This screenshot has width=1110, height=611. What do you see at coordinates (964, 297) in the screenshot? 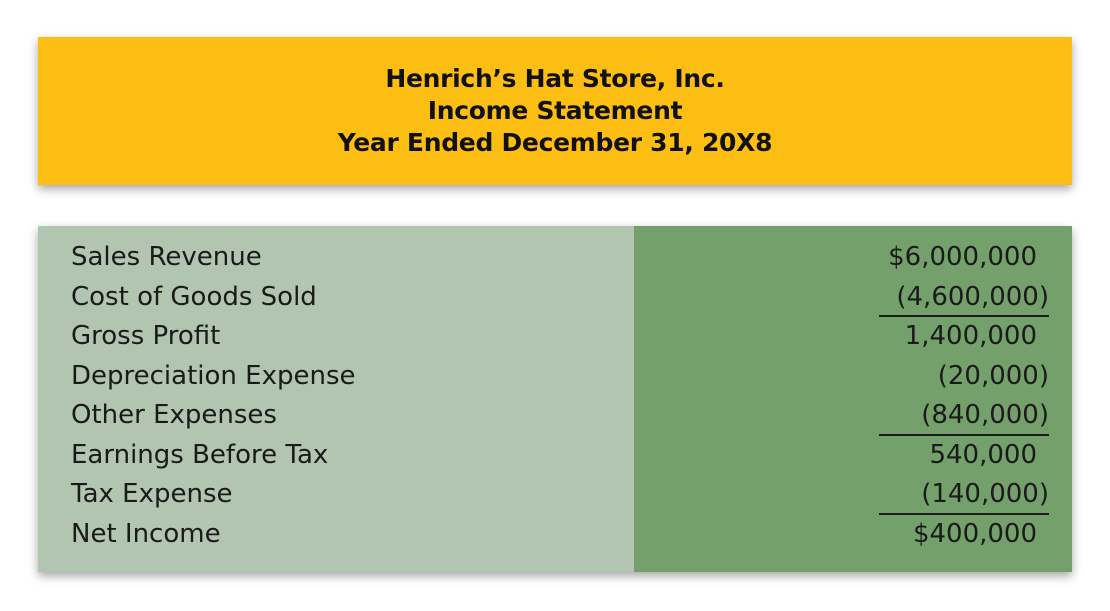
I see `value-cost-of-goods-sold: (4,600,000)` at bounding box center [964, 297].